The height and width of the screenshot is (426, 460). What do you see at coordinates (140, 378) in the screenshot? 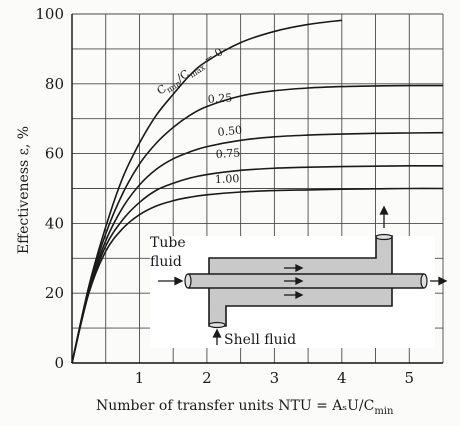
I see `x-tick-label: 1` at bounding box center [140, 378].